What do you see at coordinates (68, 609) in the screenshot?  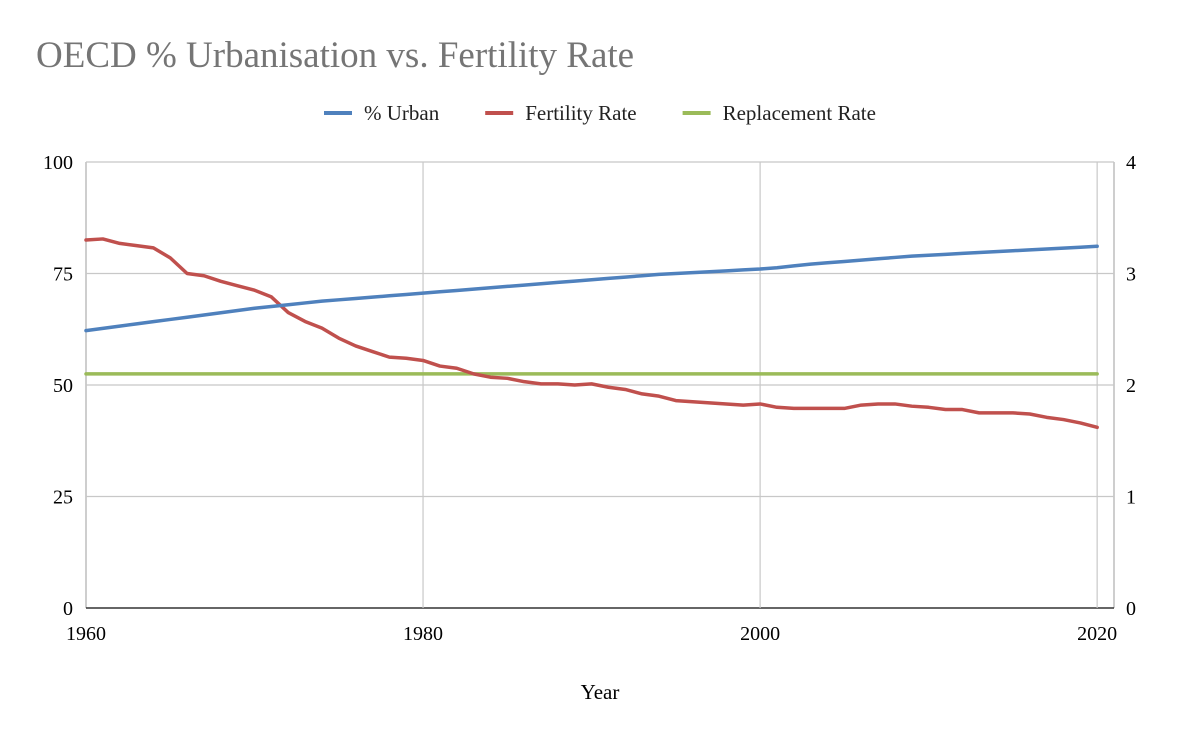 I see `y-tick-label: 0` at bounding box center [68, 609].